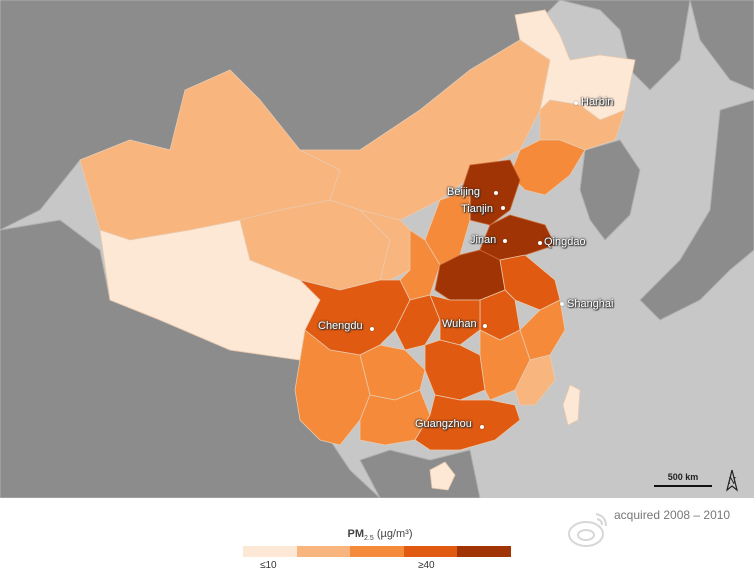 This screenshot has width=754, height=586. What do you see at coordinates (683, 477) in the screenshot?
I see `scale-label: 500 km` at bounding box center [683, 477].